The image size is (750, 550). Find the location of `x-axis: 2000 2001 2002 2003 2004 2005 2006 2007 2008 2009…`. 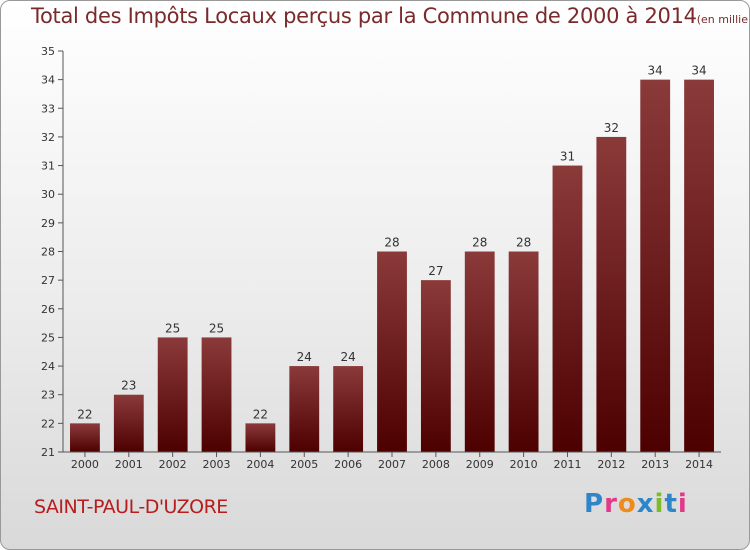

x-axis: 2000 2001 2002 2003 2004 2005 2006 2007 2008 2009… is located at coordinates (392, 461).